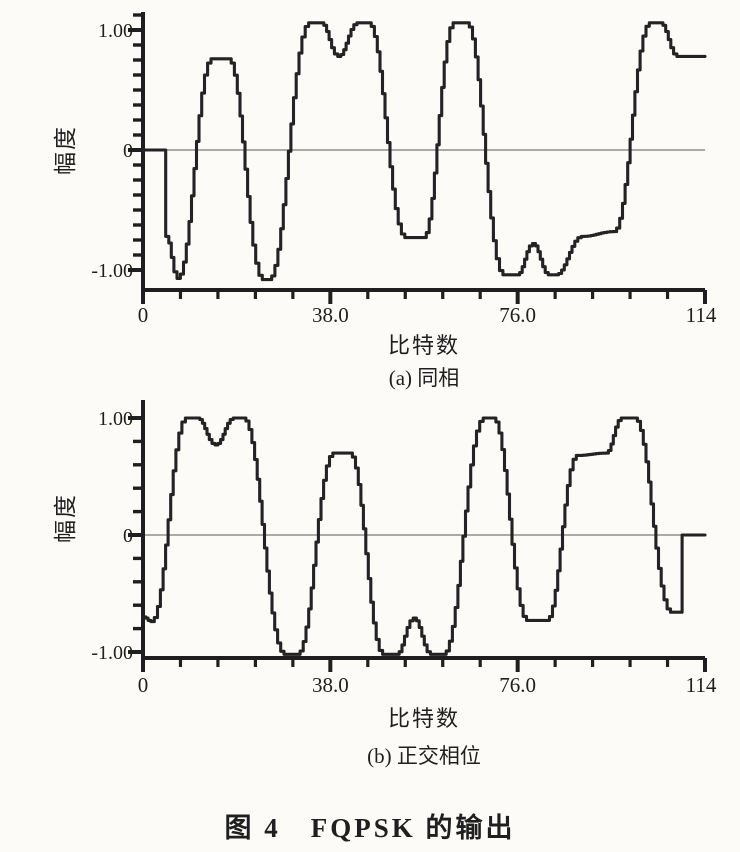  What do you see at coordinates (65, 150) in the screenshot?
I see `chart-a-ylabel: 幅度` at bounding box center [65, 150].